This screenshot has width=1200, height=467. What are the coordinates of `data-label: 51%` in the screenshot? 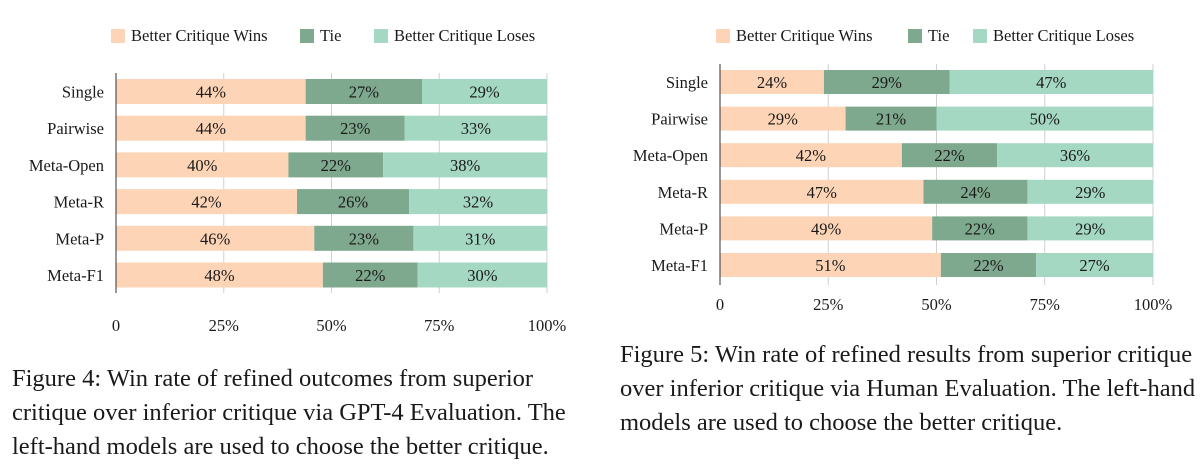 It's located at (830, 265).